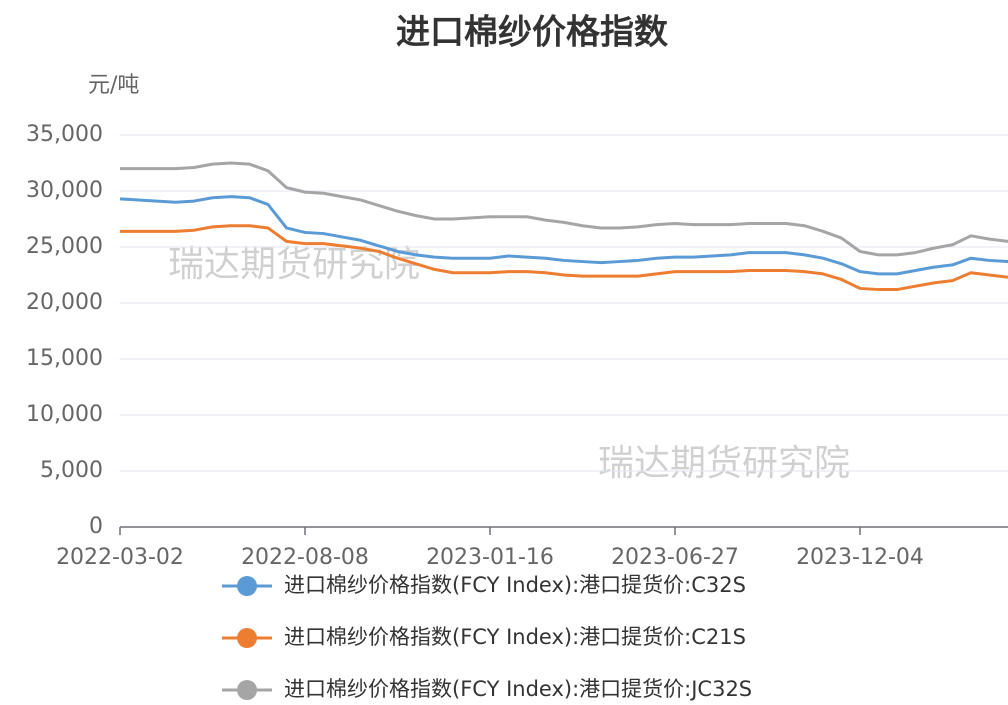 This screenshot has height=705, width=1008. I want to click on y-tick-label: 10,000, so click(64, 414).